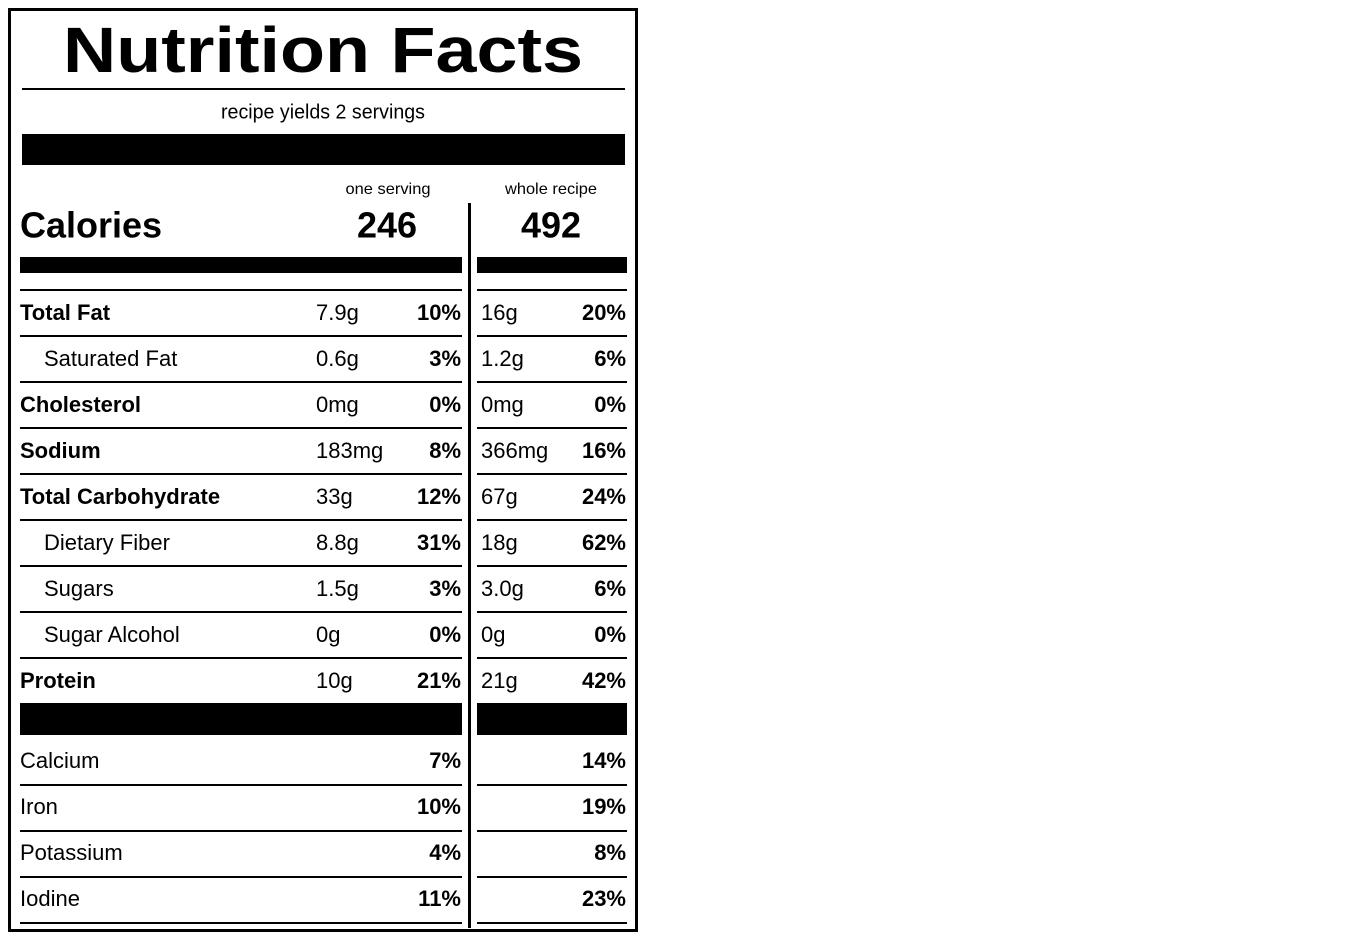 This screenshot has height=946, width=1366. Describe the element at coordinates (604, 680) in the screenshot. I see `recipe-dv: 42%` at that location.